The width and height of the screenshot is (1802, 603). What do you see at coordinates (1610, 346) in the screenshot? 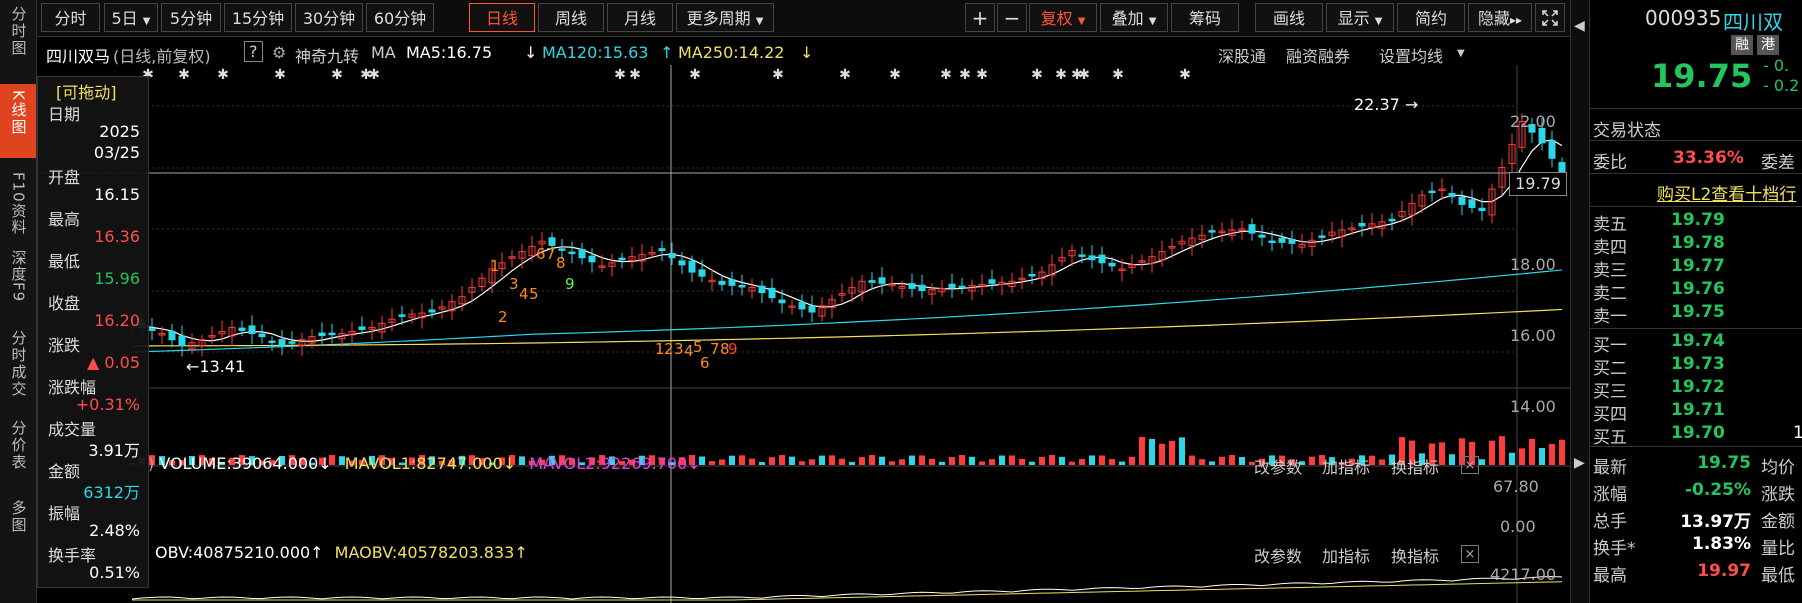
I see `bid-label: 买一` at bounding box center [1610, 346].